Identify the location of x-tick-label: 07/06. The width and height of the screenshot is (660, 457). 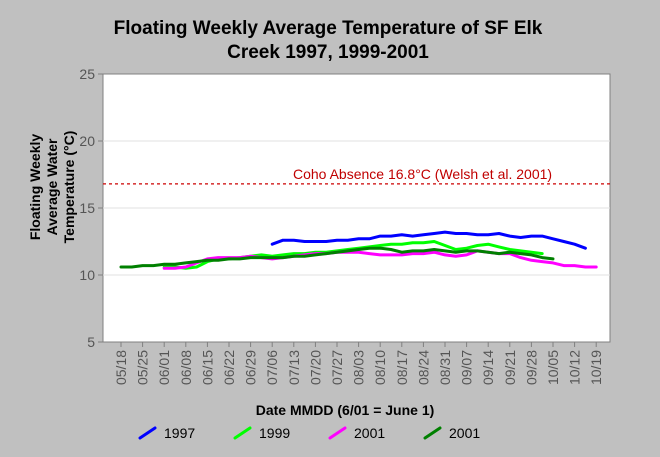
(272, 367).